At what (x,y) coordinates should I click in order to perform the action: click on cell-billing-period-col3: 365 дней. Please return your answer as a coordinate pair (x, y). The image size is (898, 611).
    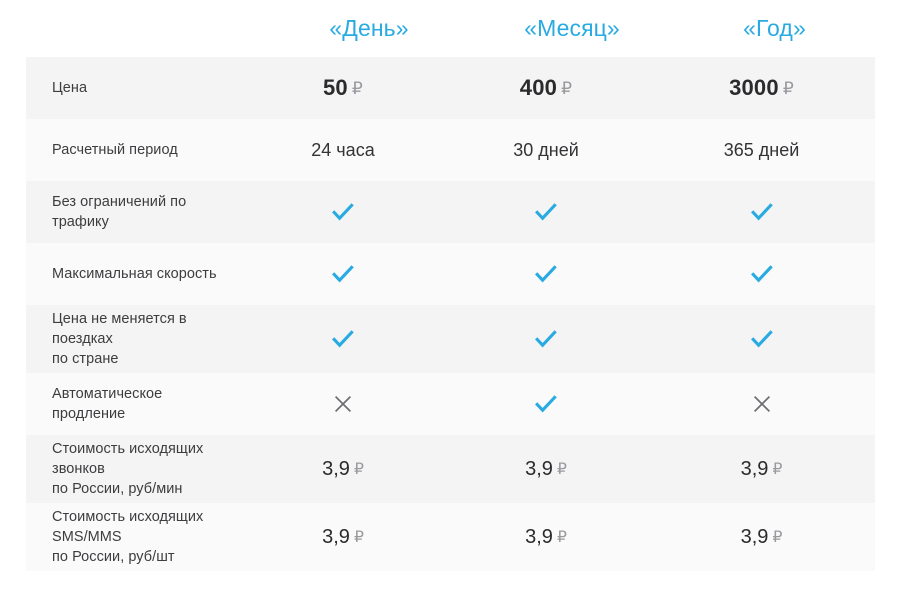
    Looking at the image, I should click on (761, 150).